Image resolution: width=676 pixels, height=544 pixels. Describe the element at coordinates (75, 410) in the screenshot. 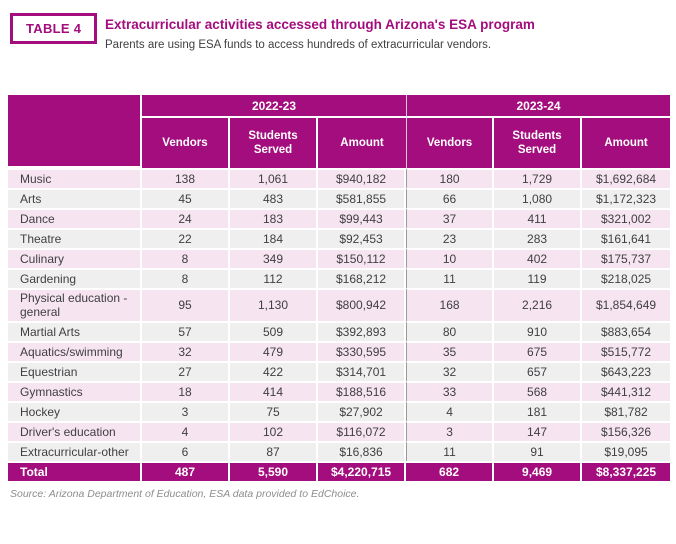

I see `activity-cell: Hockey` at that location.